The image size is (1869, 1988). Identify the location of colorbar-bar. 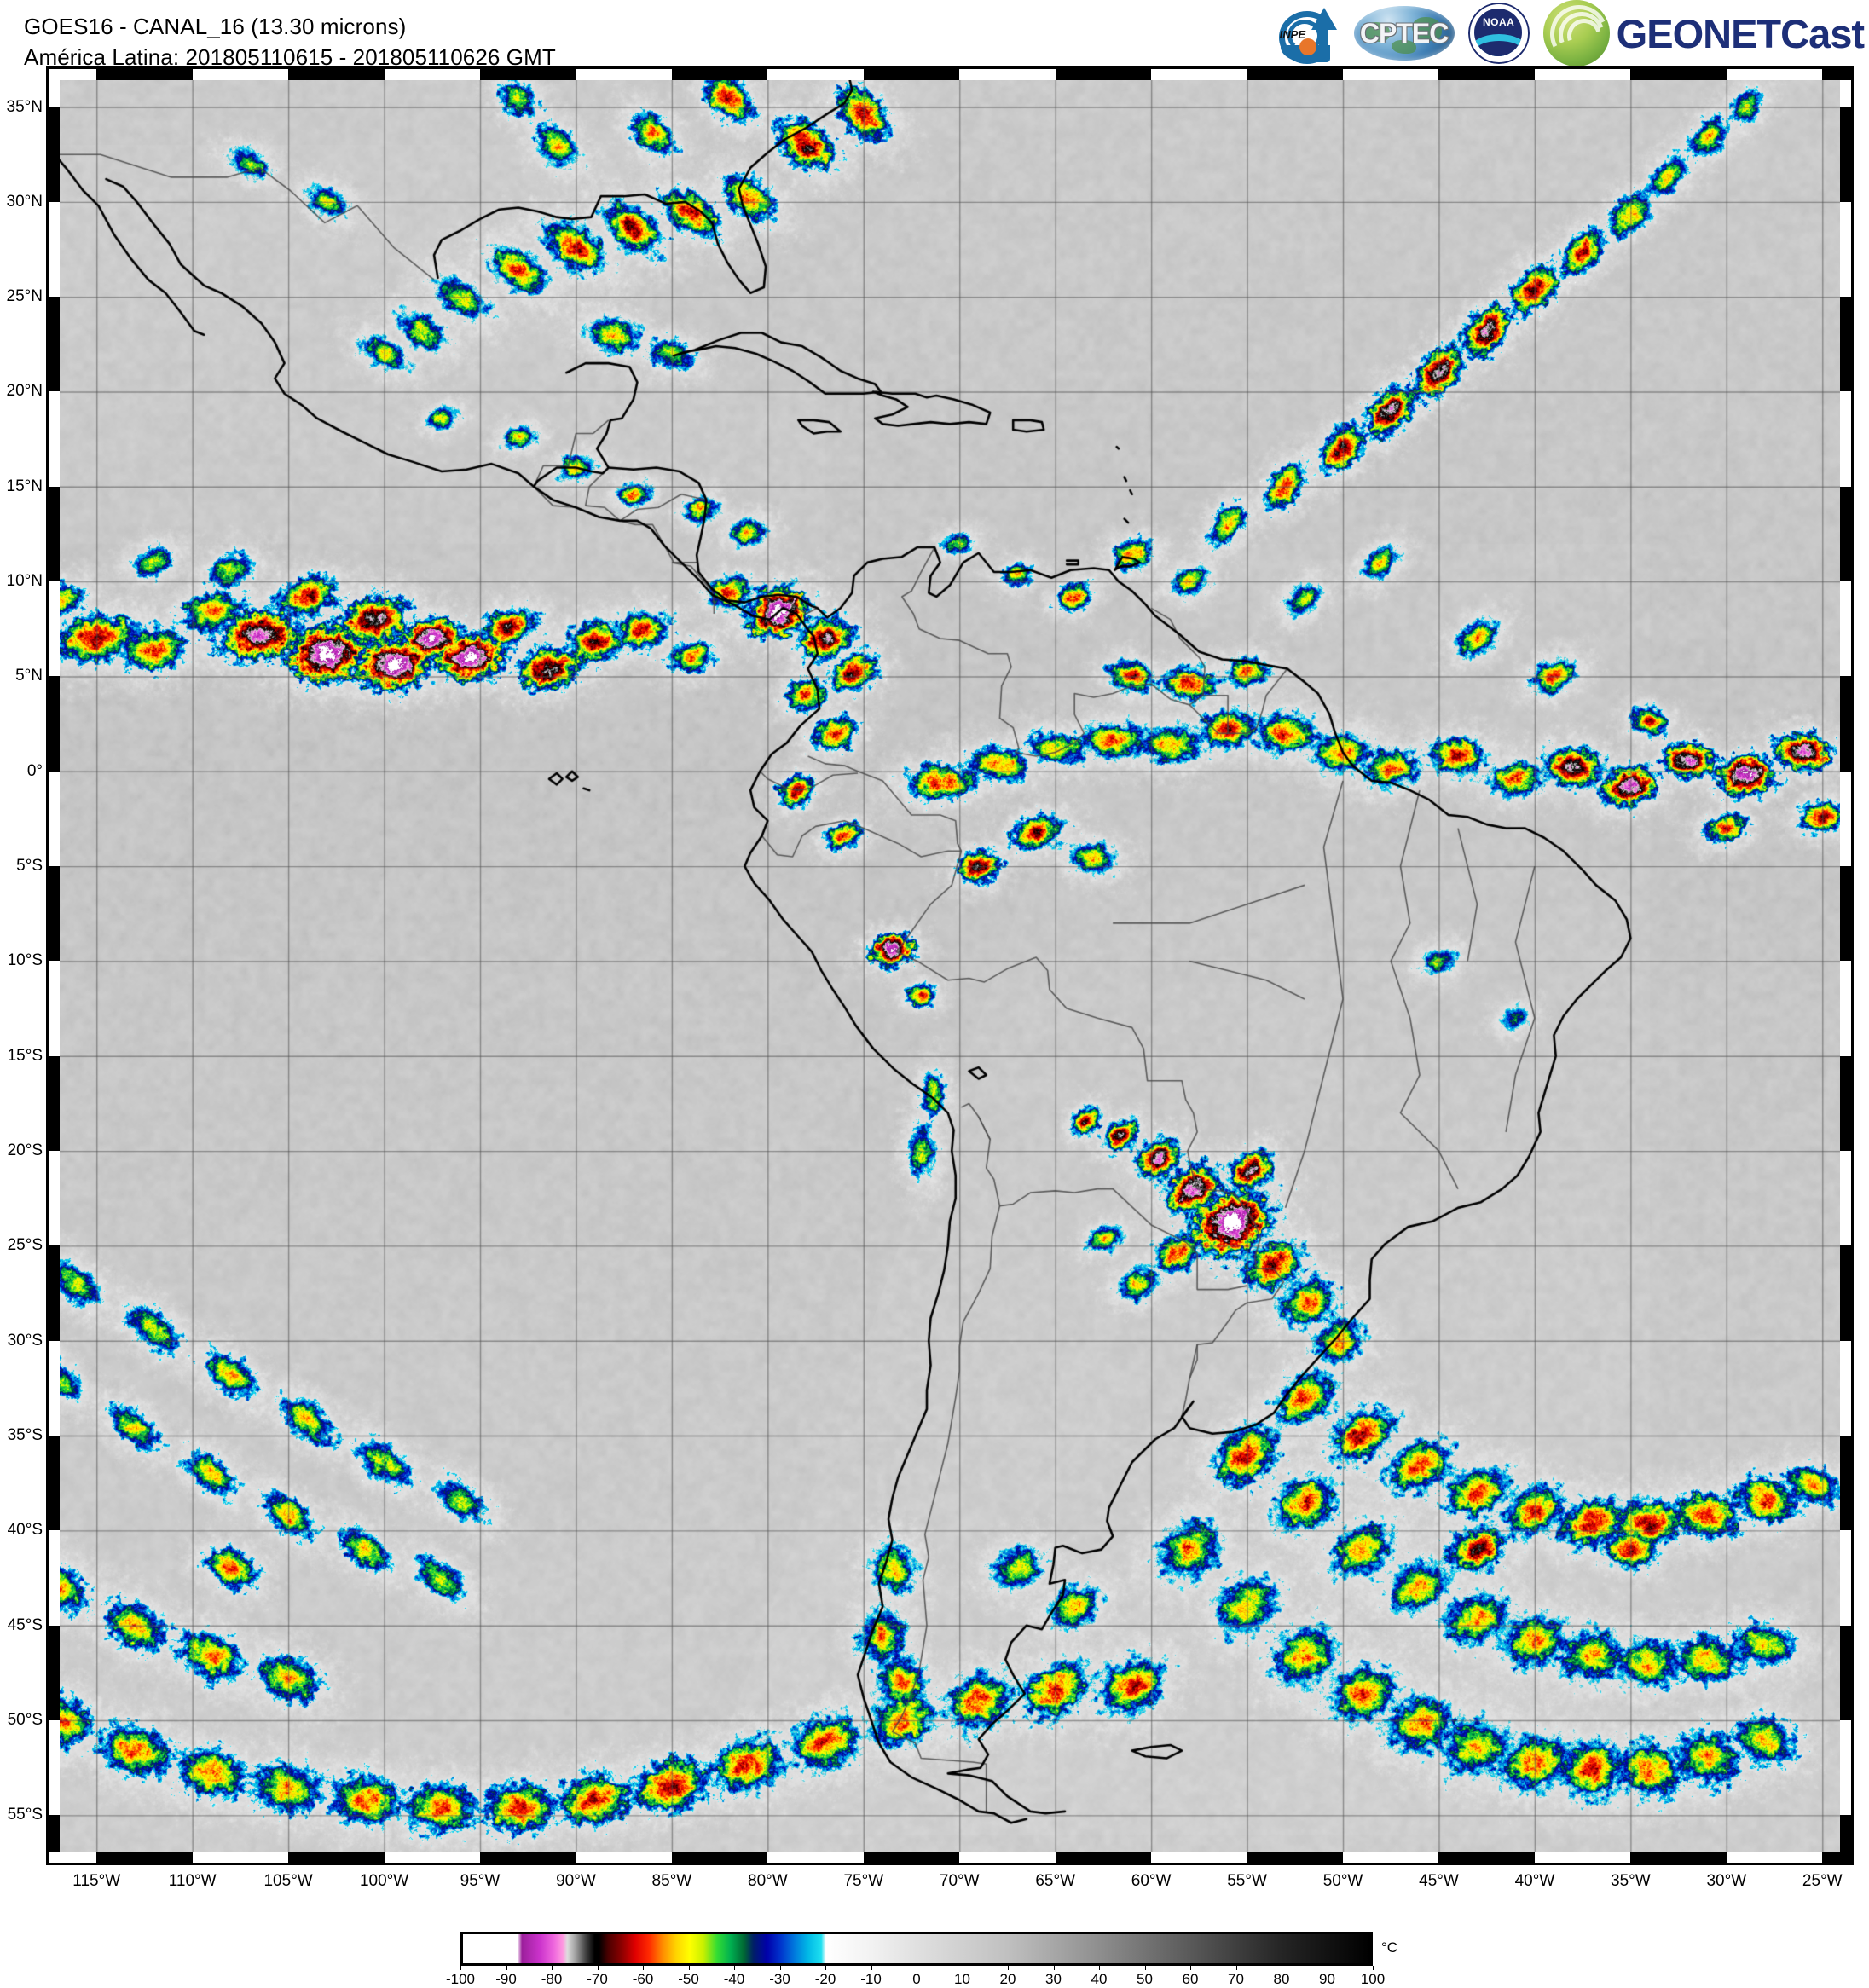
(916, 1949).